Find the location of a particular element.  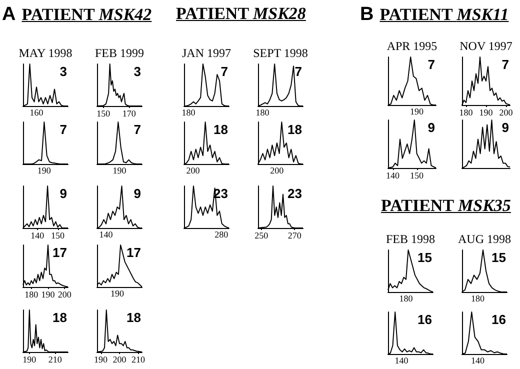

chart-title: AUG 1998 is located at coordinates (484, 239).